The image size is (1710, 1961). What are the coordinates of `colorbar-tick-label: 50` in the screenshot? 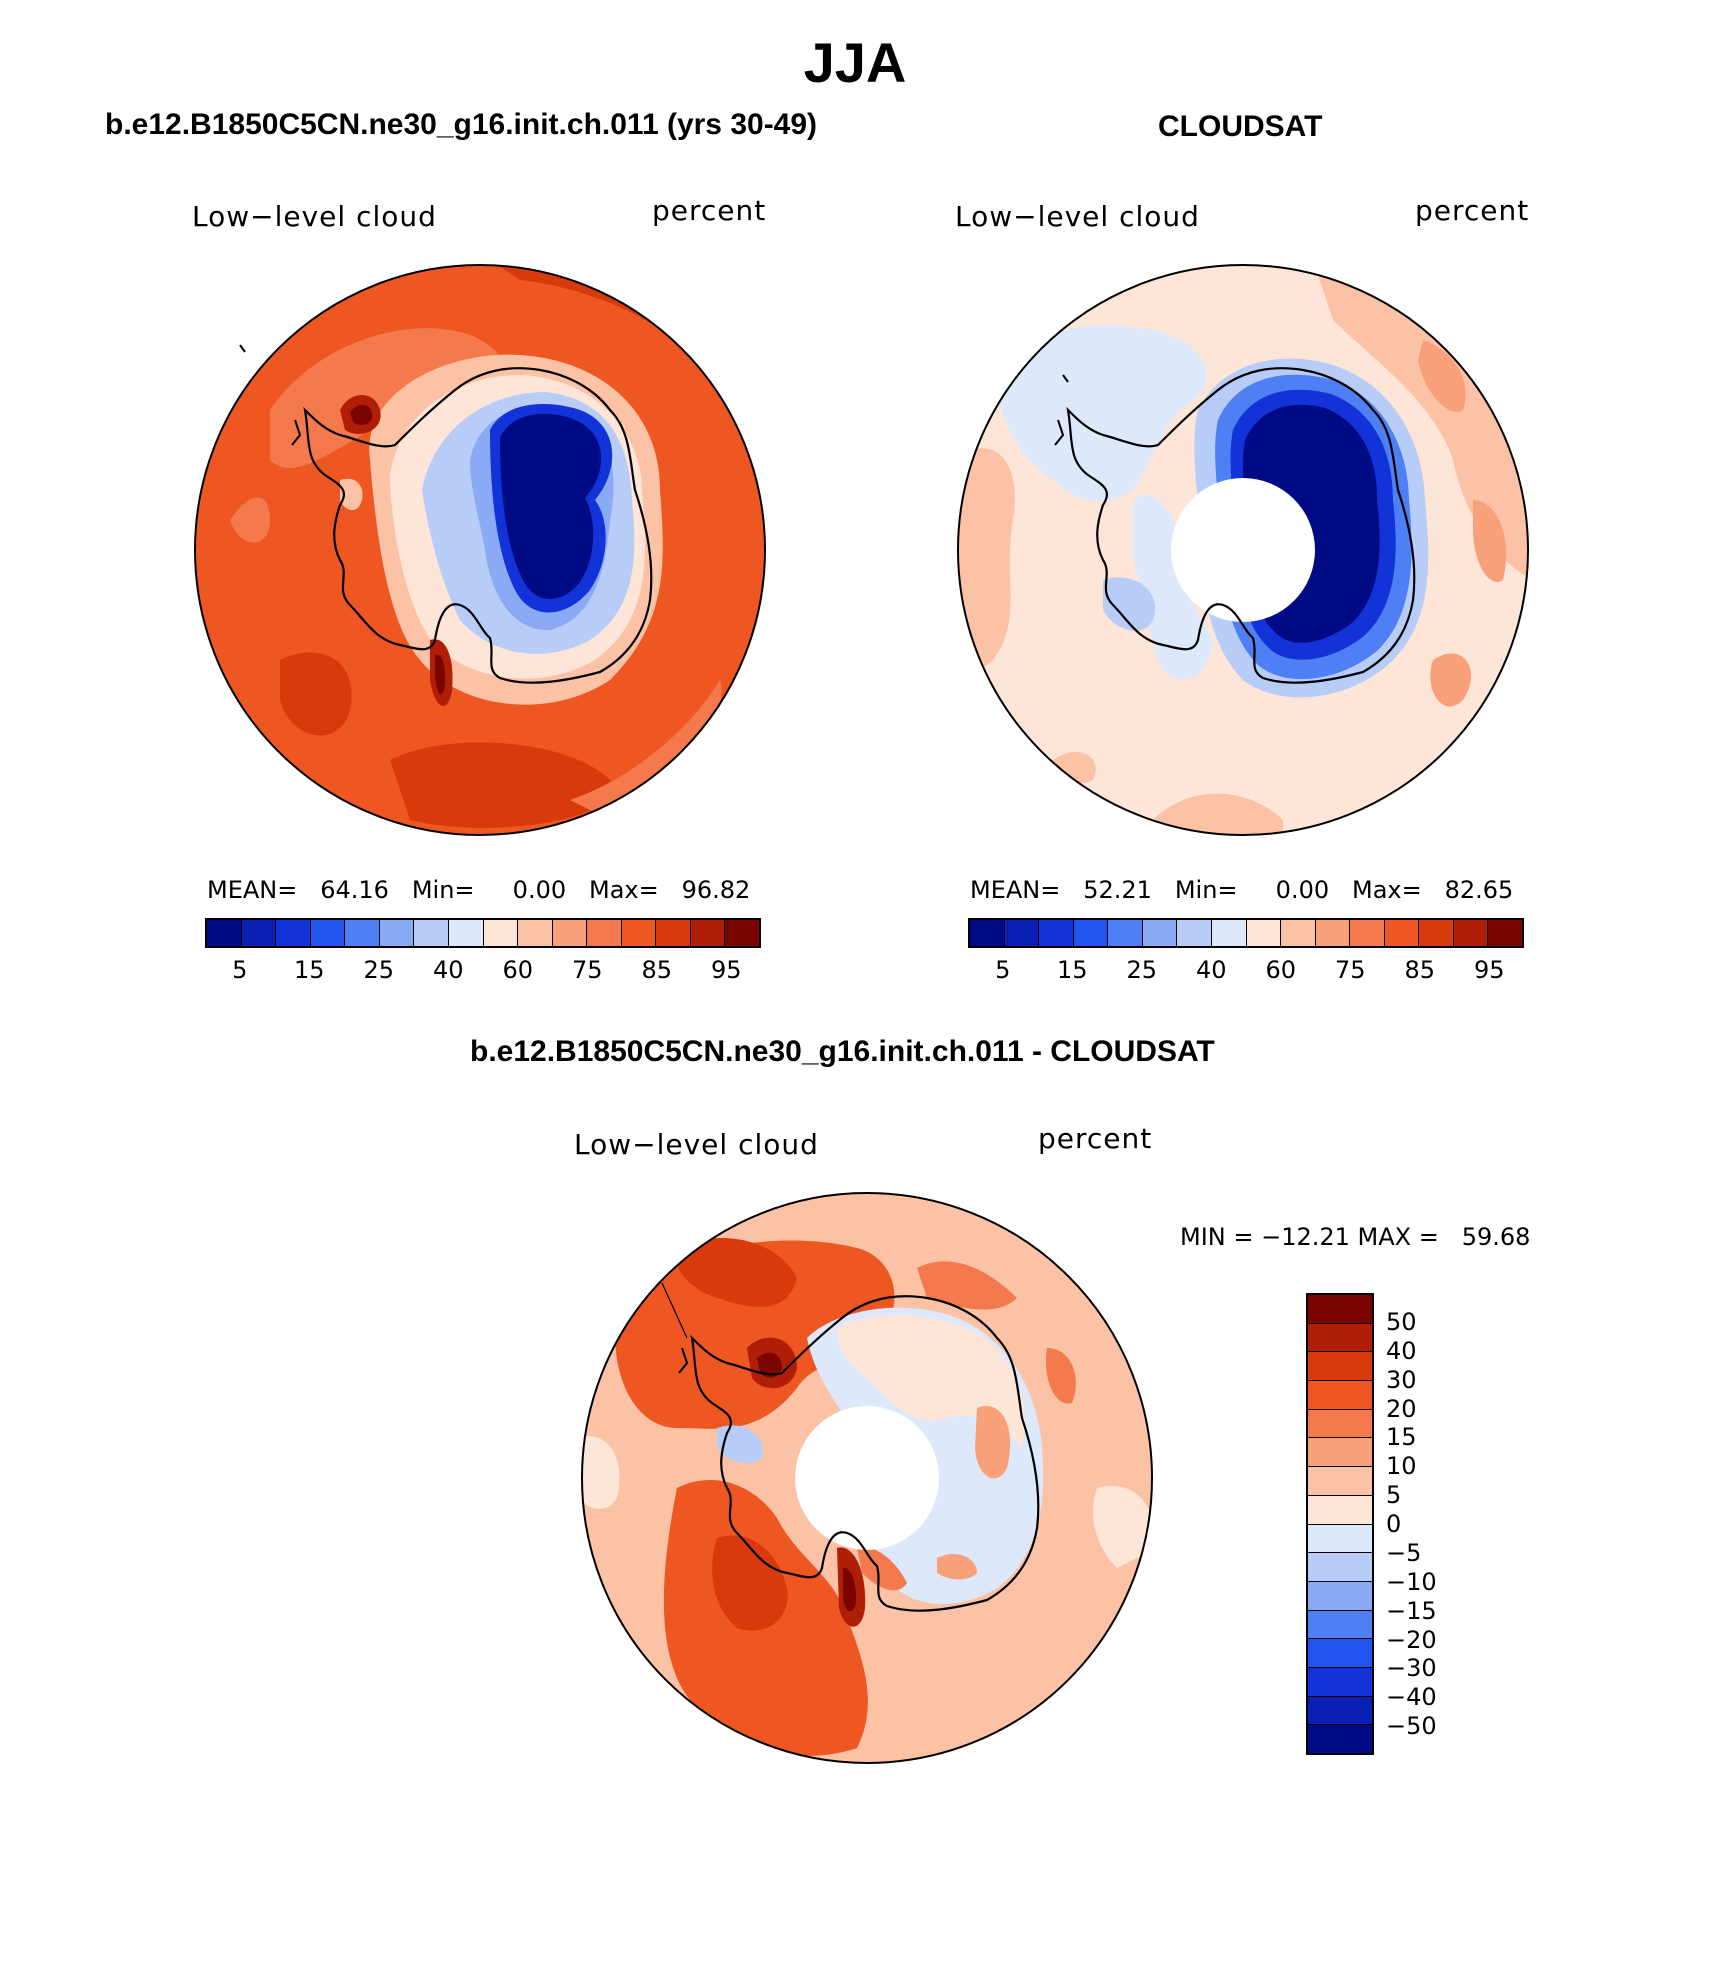 It's located at (1401, 1321).